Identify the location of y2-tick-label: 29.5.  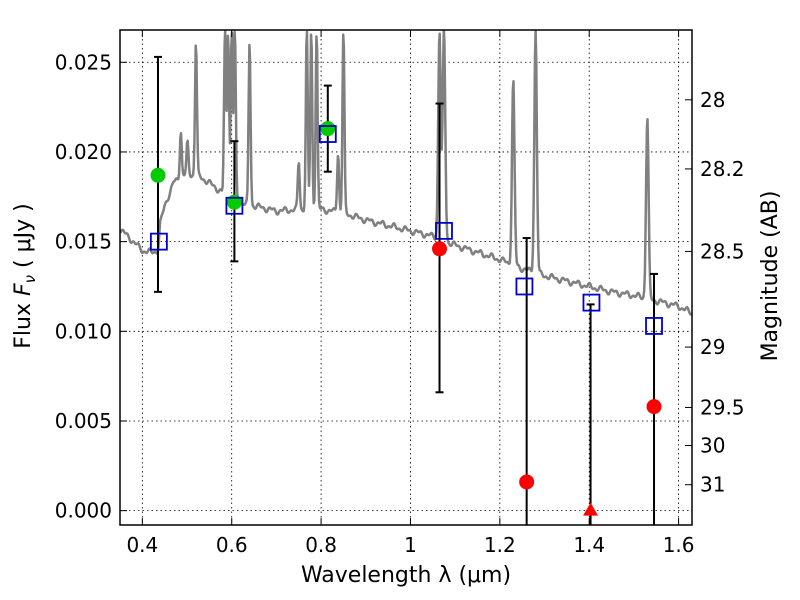
(722, 407).